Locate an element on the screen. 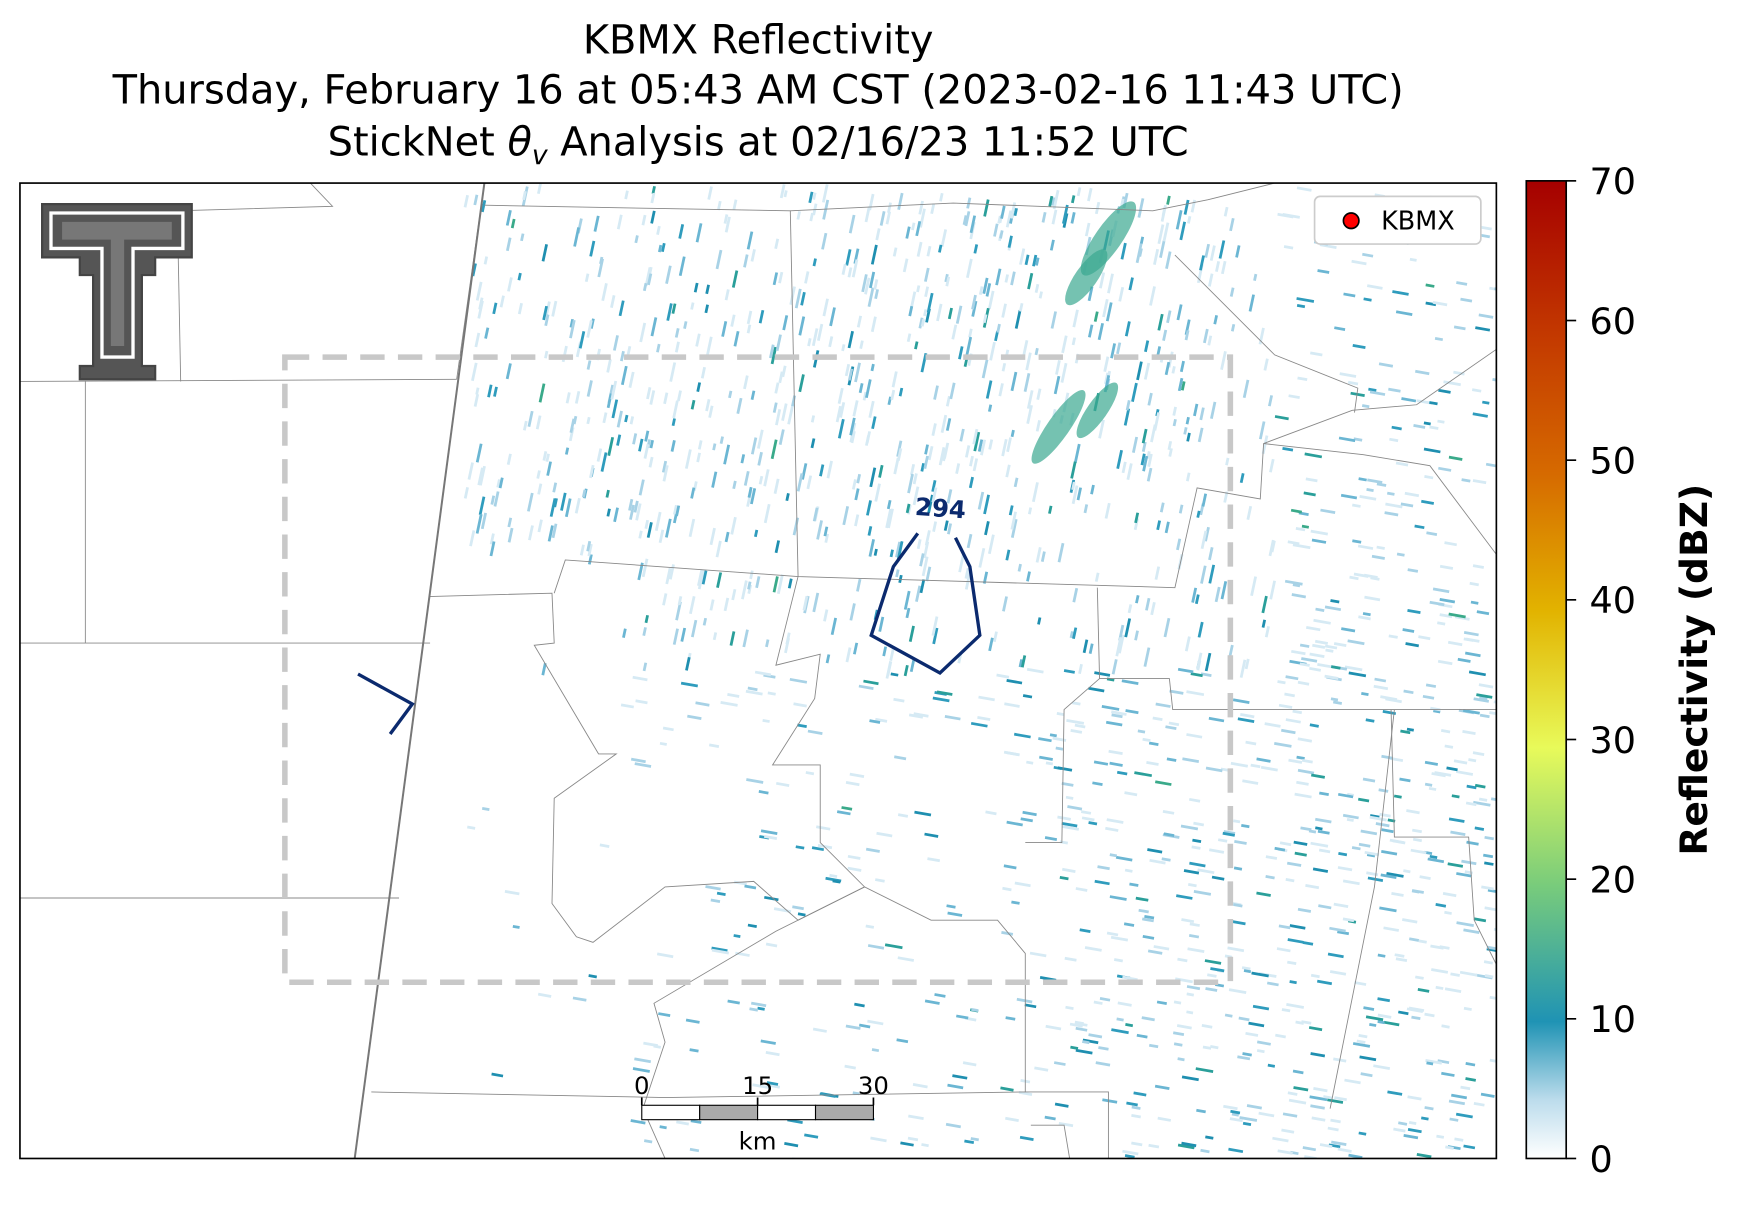 The image size is (1738, 1207). colorbar-tick-label: 60 is located at coordinates (1612, 321).